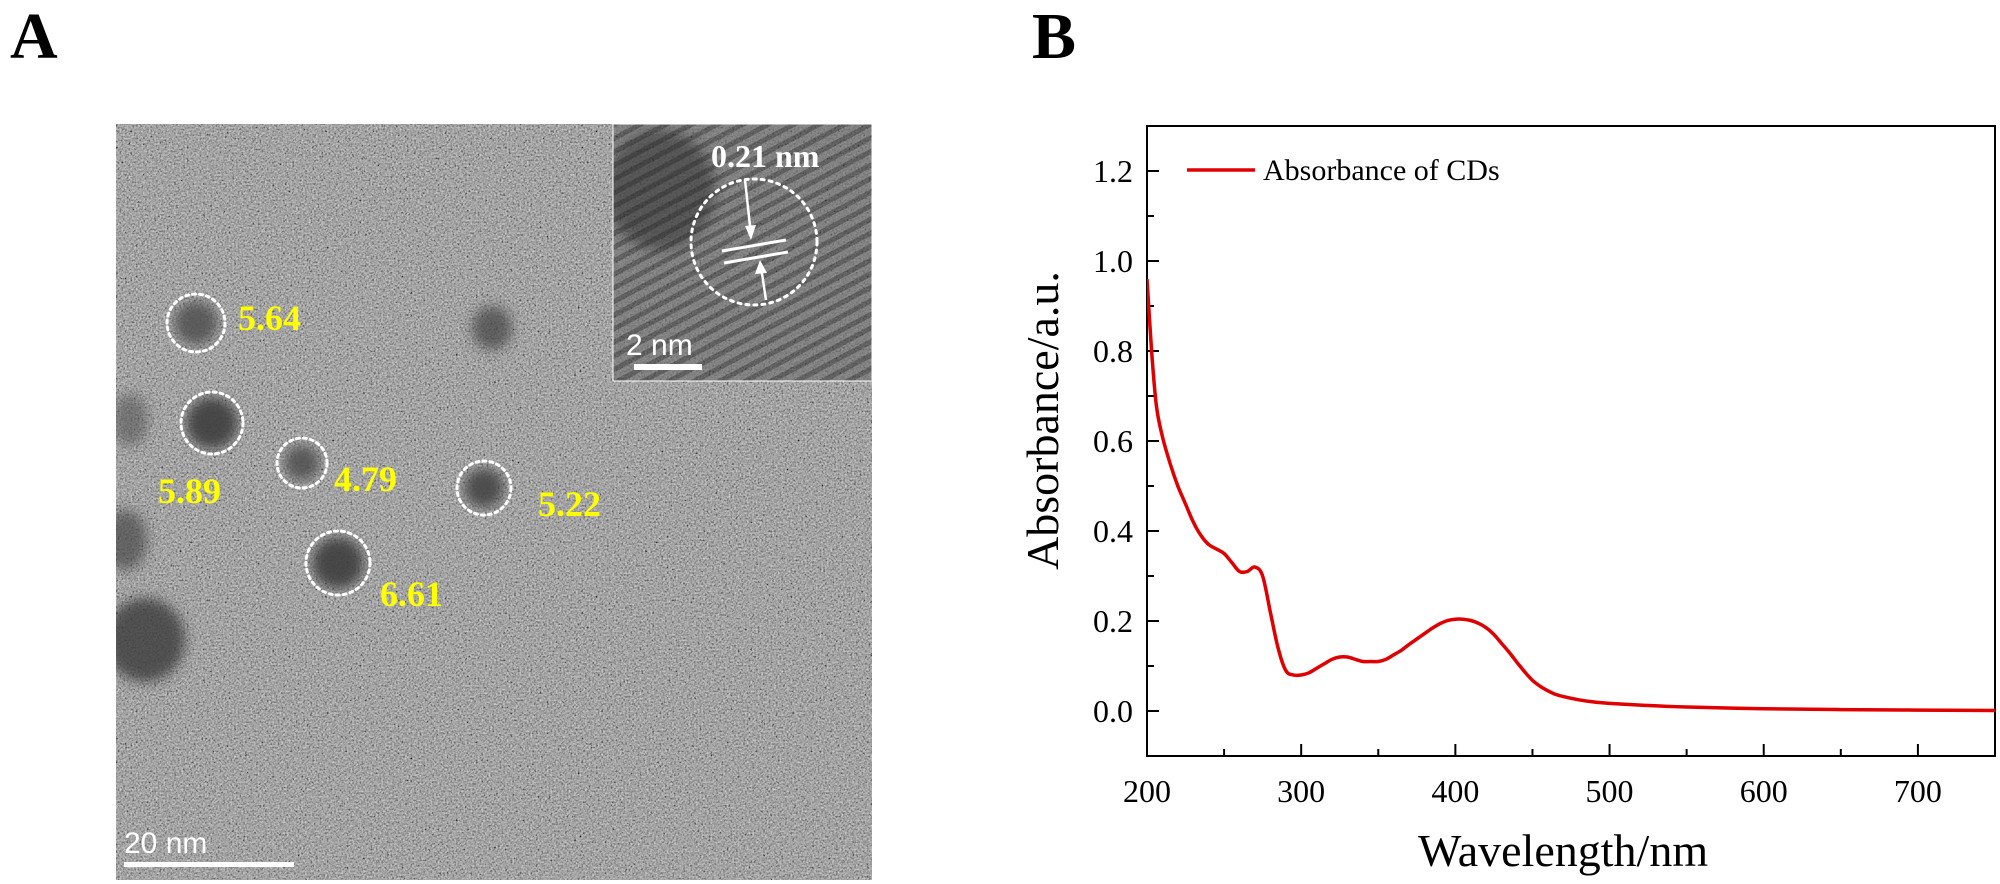 Image resolution: width=2000 pixels, height=884 pixels. I want to click on particle-size-label: 4.79, so click(365, 479).